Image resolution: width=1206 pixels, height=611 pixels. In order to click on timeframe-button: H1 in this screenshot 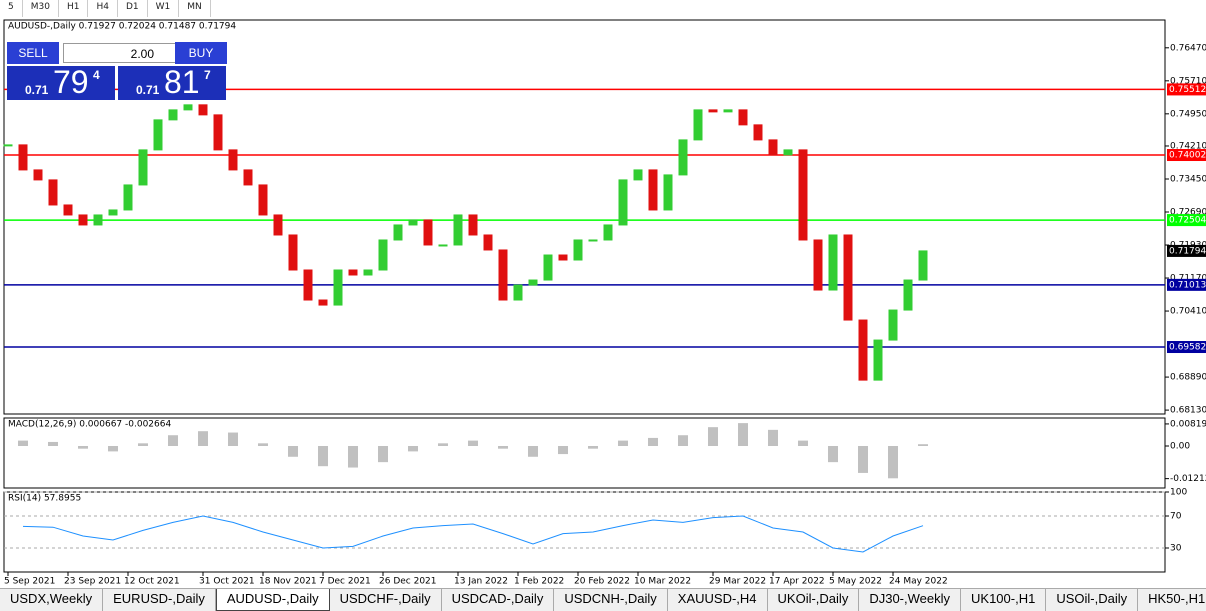, I will do `click(74, 8)`.